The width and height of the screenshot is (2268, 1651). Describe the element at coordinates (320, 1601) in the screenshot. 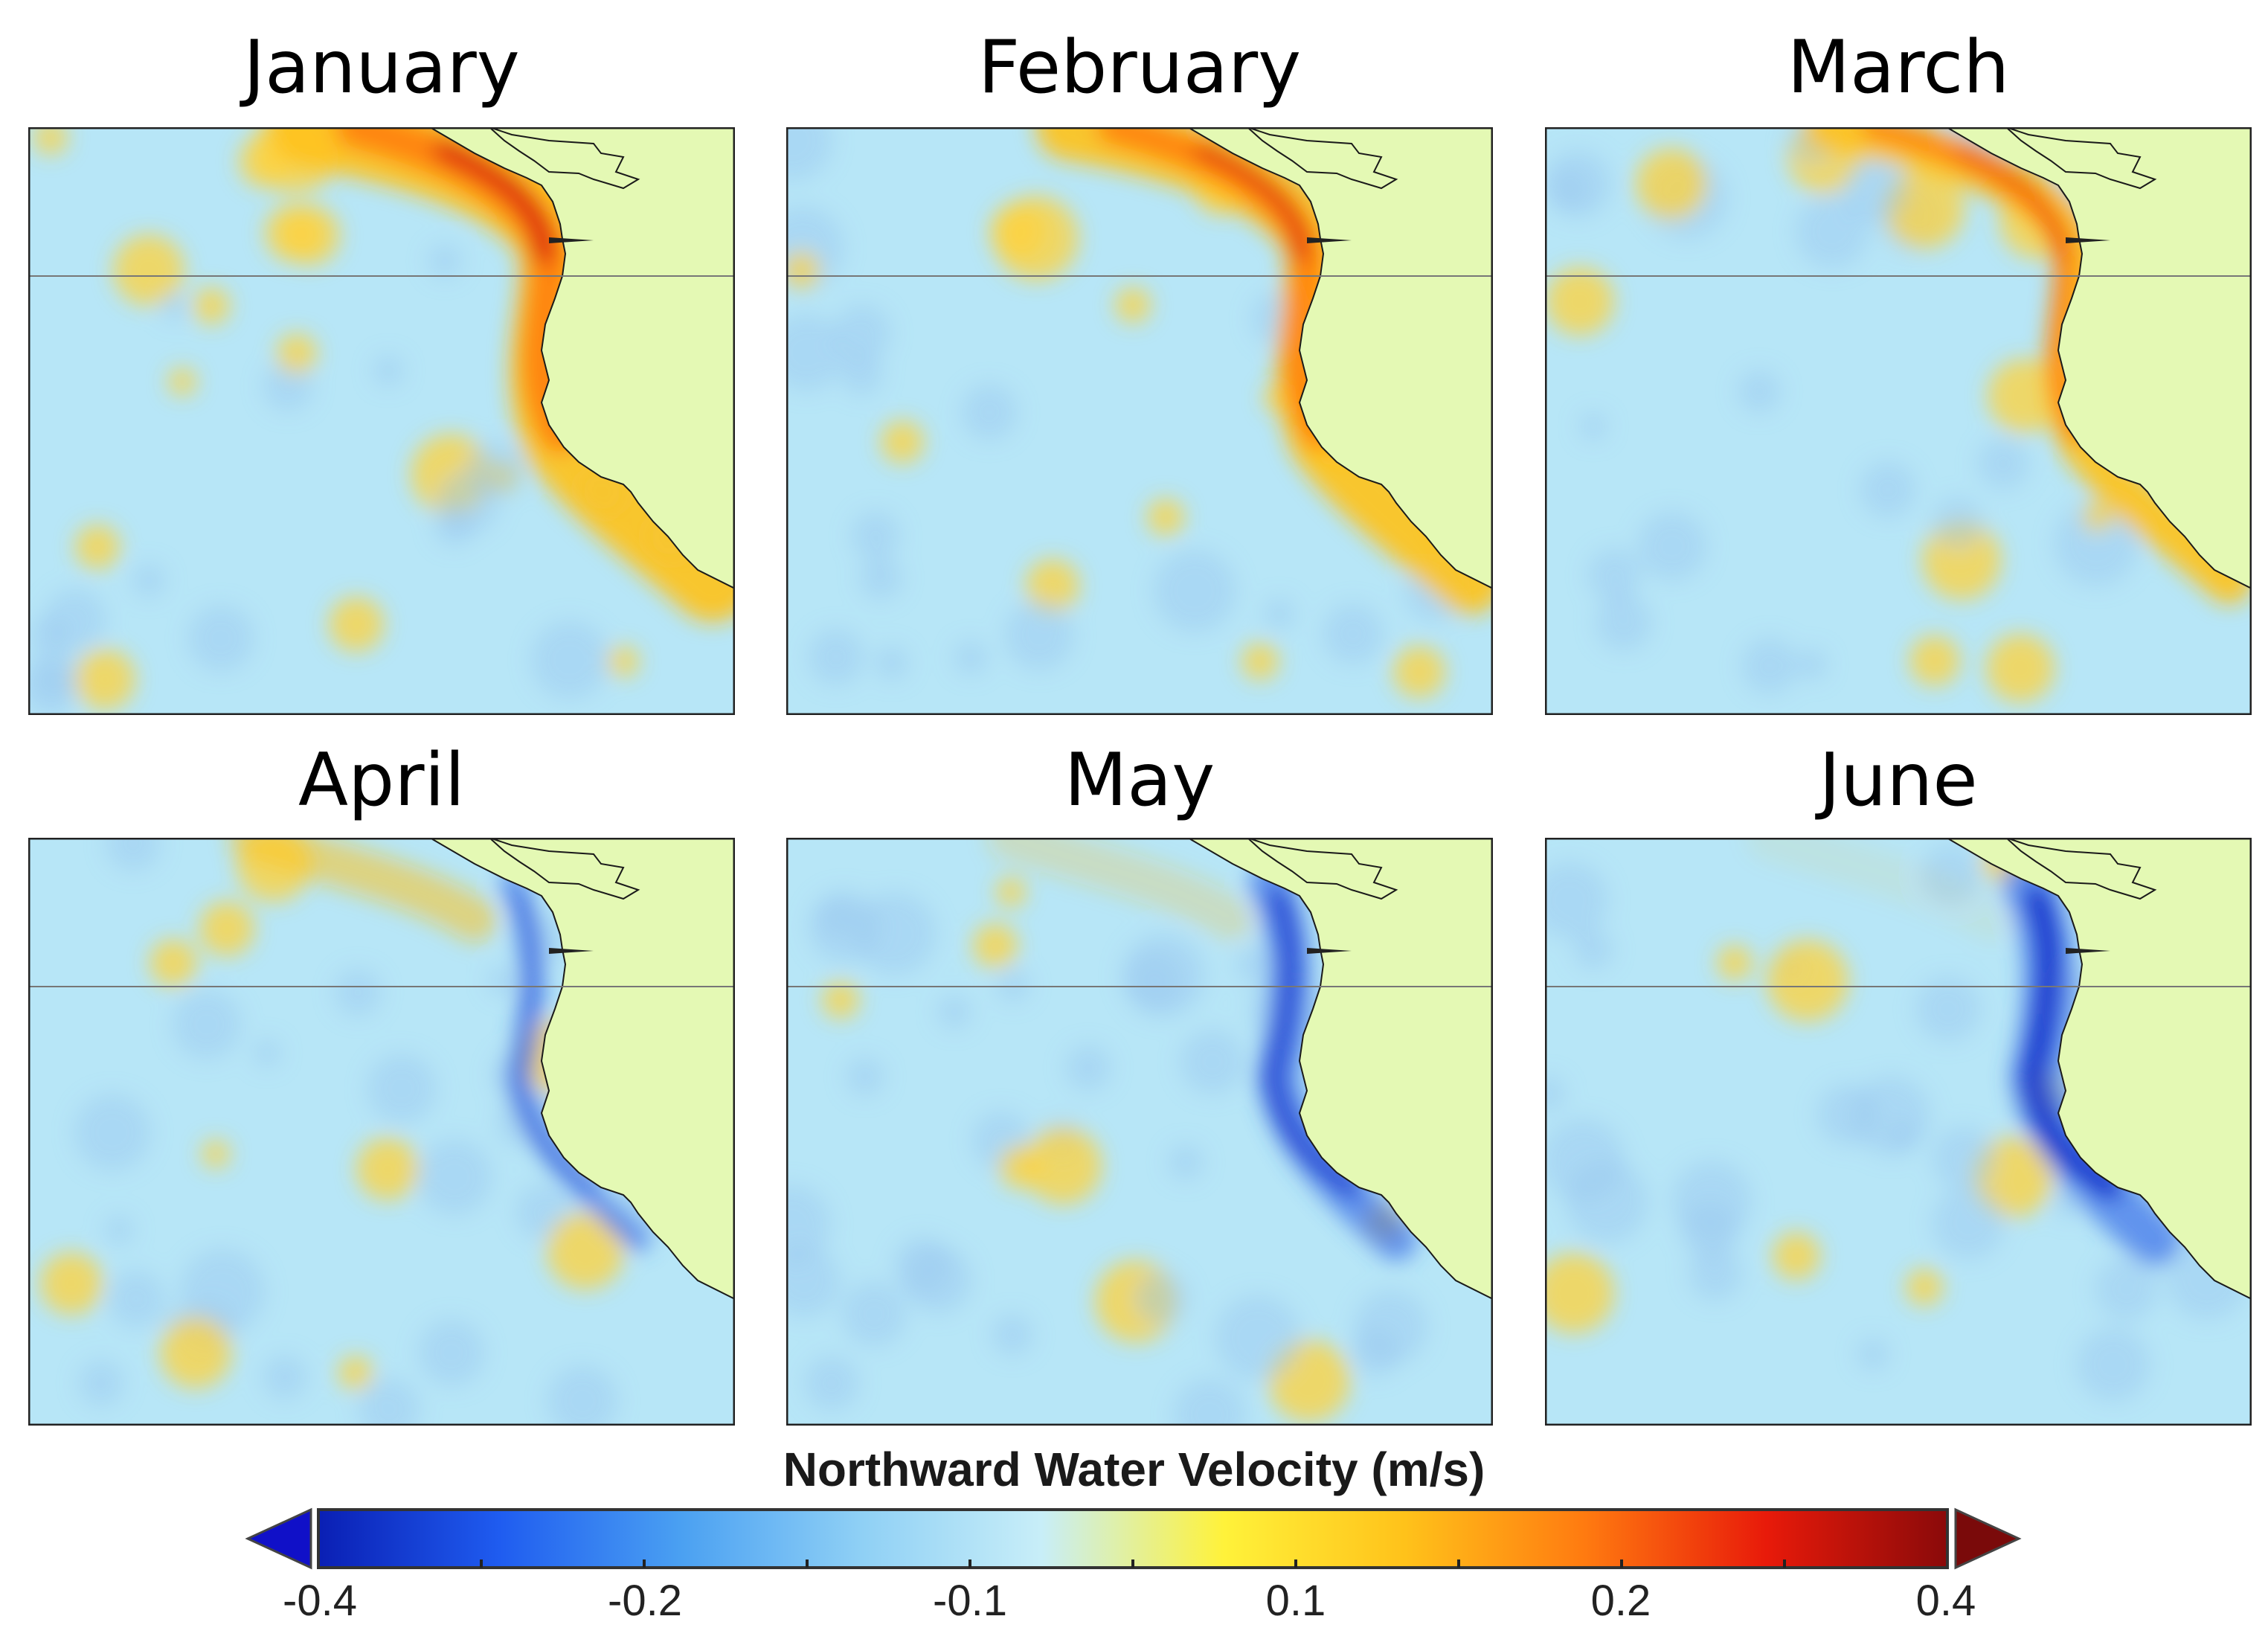

I see `colorbar-tick-label: -0.4` at that location.